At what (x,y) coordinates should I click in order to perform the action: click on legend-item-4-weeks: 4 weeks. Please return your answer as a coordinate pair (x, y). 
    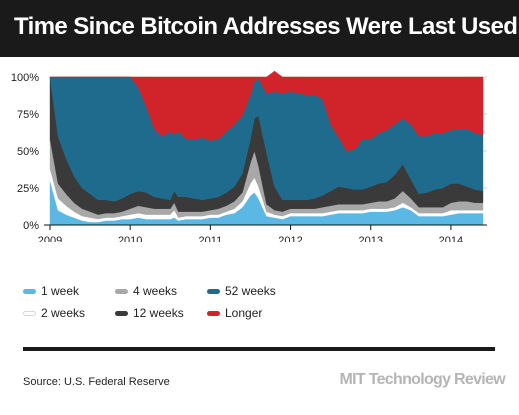
    Looking at the image, I should click on (146, 291).